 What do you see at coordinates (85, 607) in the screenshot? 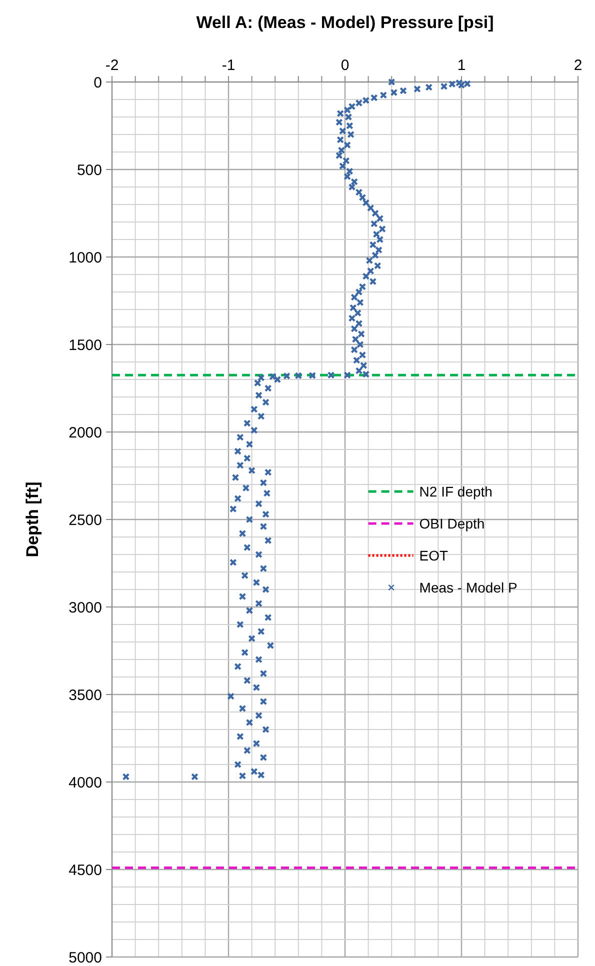
I see `y-tick-label: 3000` at bounding box center [85, 607].